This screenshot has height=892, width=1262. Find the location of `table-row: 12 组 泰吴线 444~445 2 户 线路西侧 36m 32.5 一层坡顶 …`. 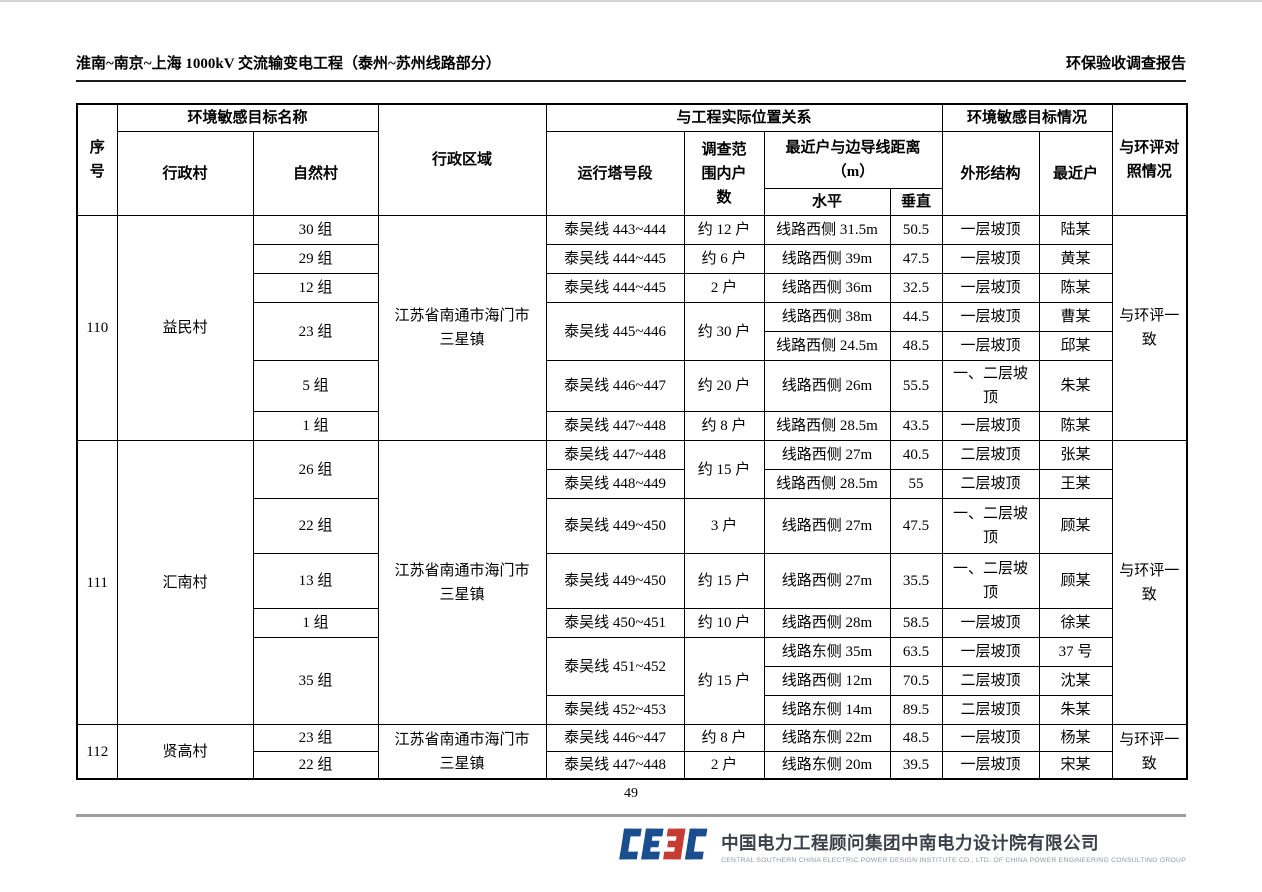

table-row: 12 组 泰吴线 444~445 2 户 线路西侧 36m 32.5 一层坡顶 … is located at coordinates (632, 288).